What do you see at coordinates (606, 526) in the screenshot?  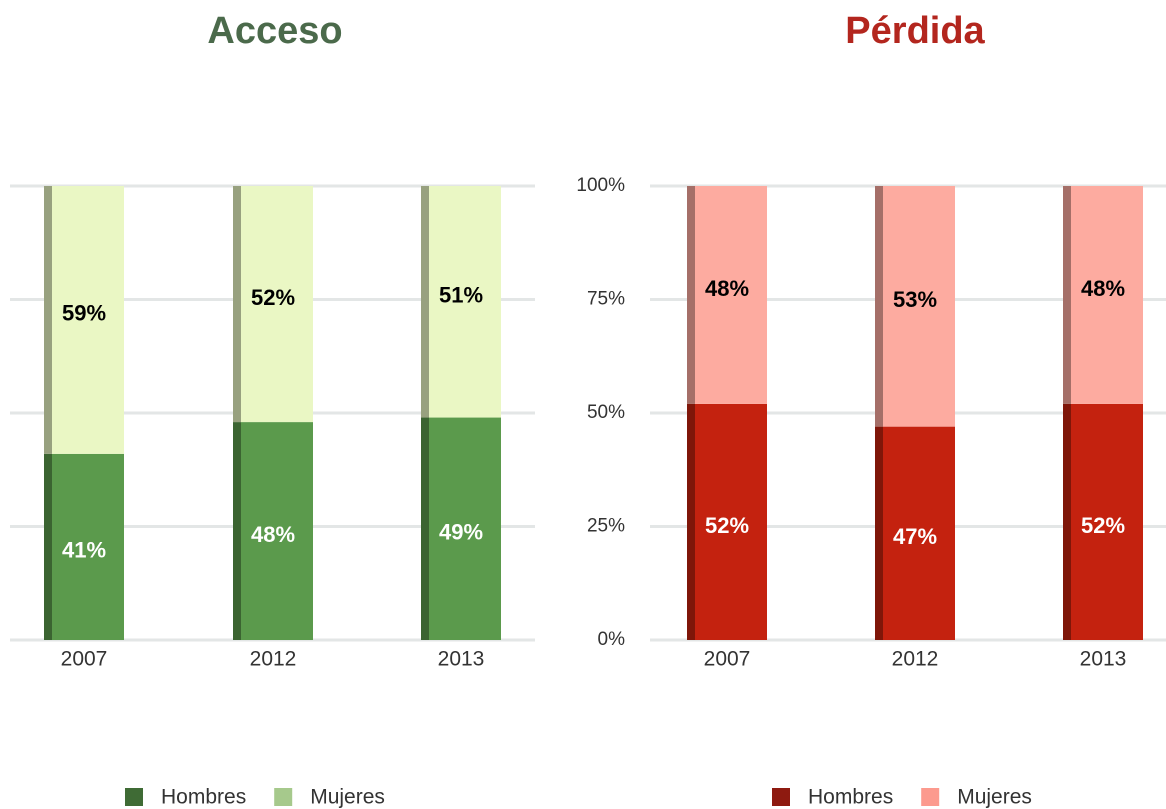 I see `y-tick-label: 25%` at bounding box center [606, 526].